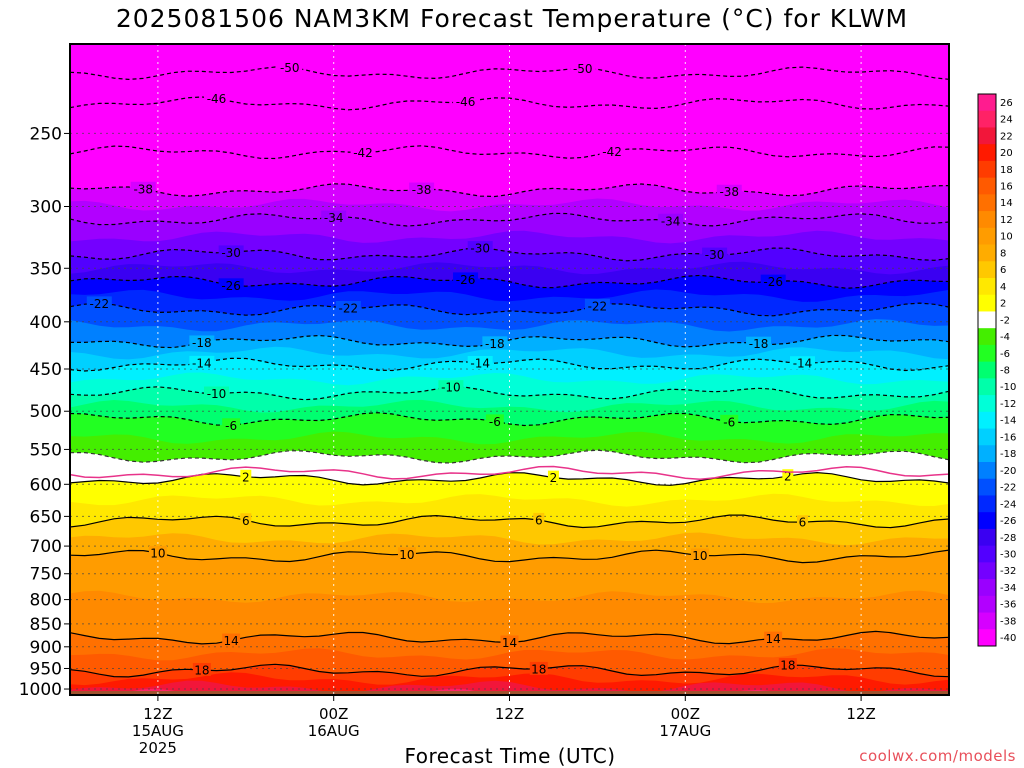  Describe the element at coordinates (1005, 337) in the screenshot. I see `colorbar-label: -4` at that location.